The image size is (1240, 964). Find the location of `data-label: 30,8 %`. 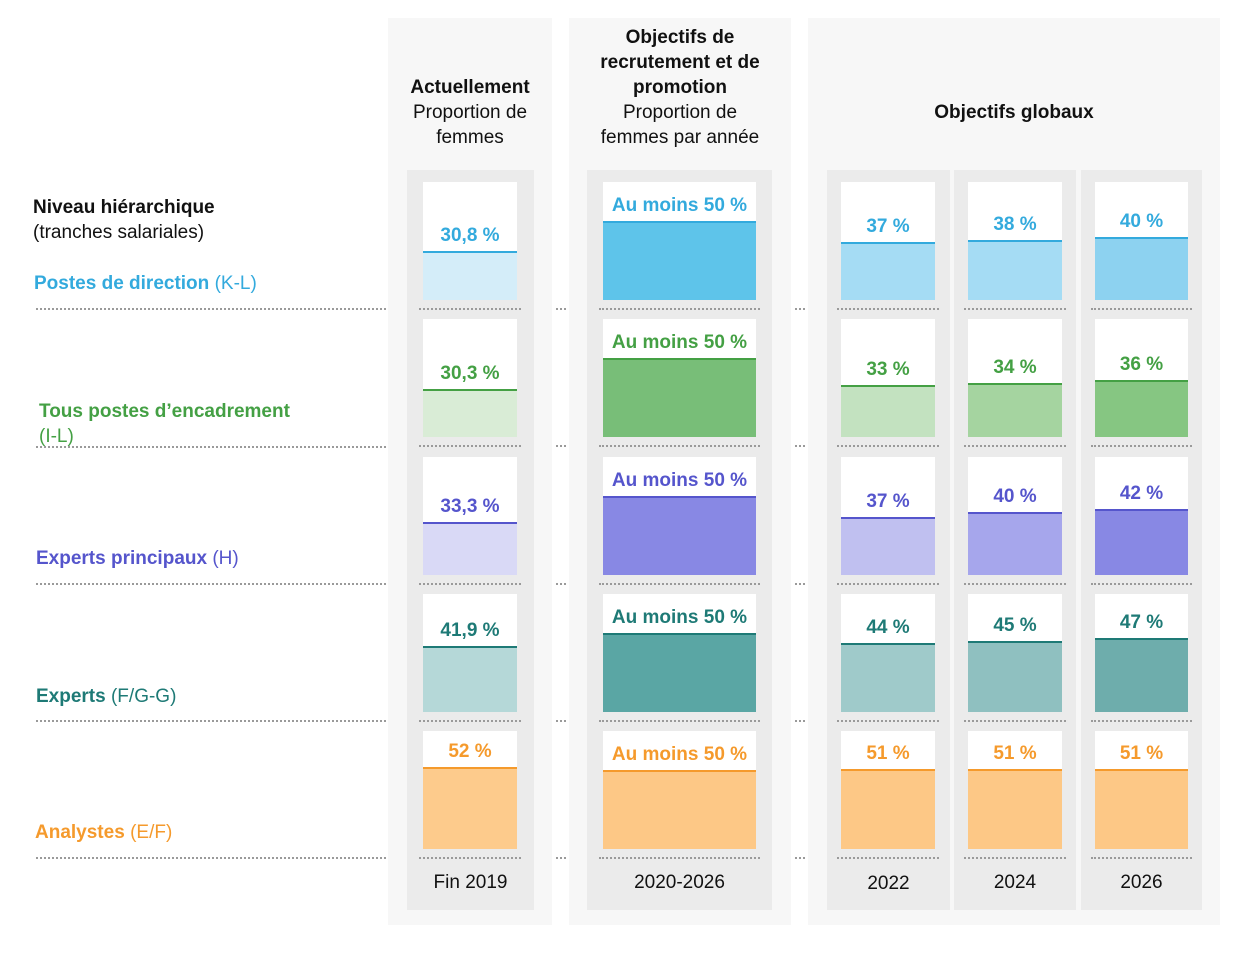

data-label: 30,8 % is located at coordinates (470, 235).